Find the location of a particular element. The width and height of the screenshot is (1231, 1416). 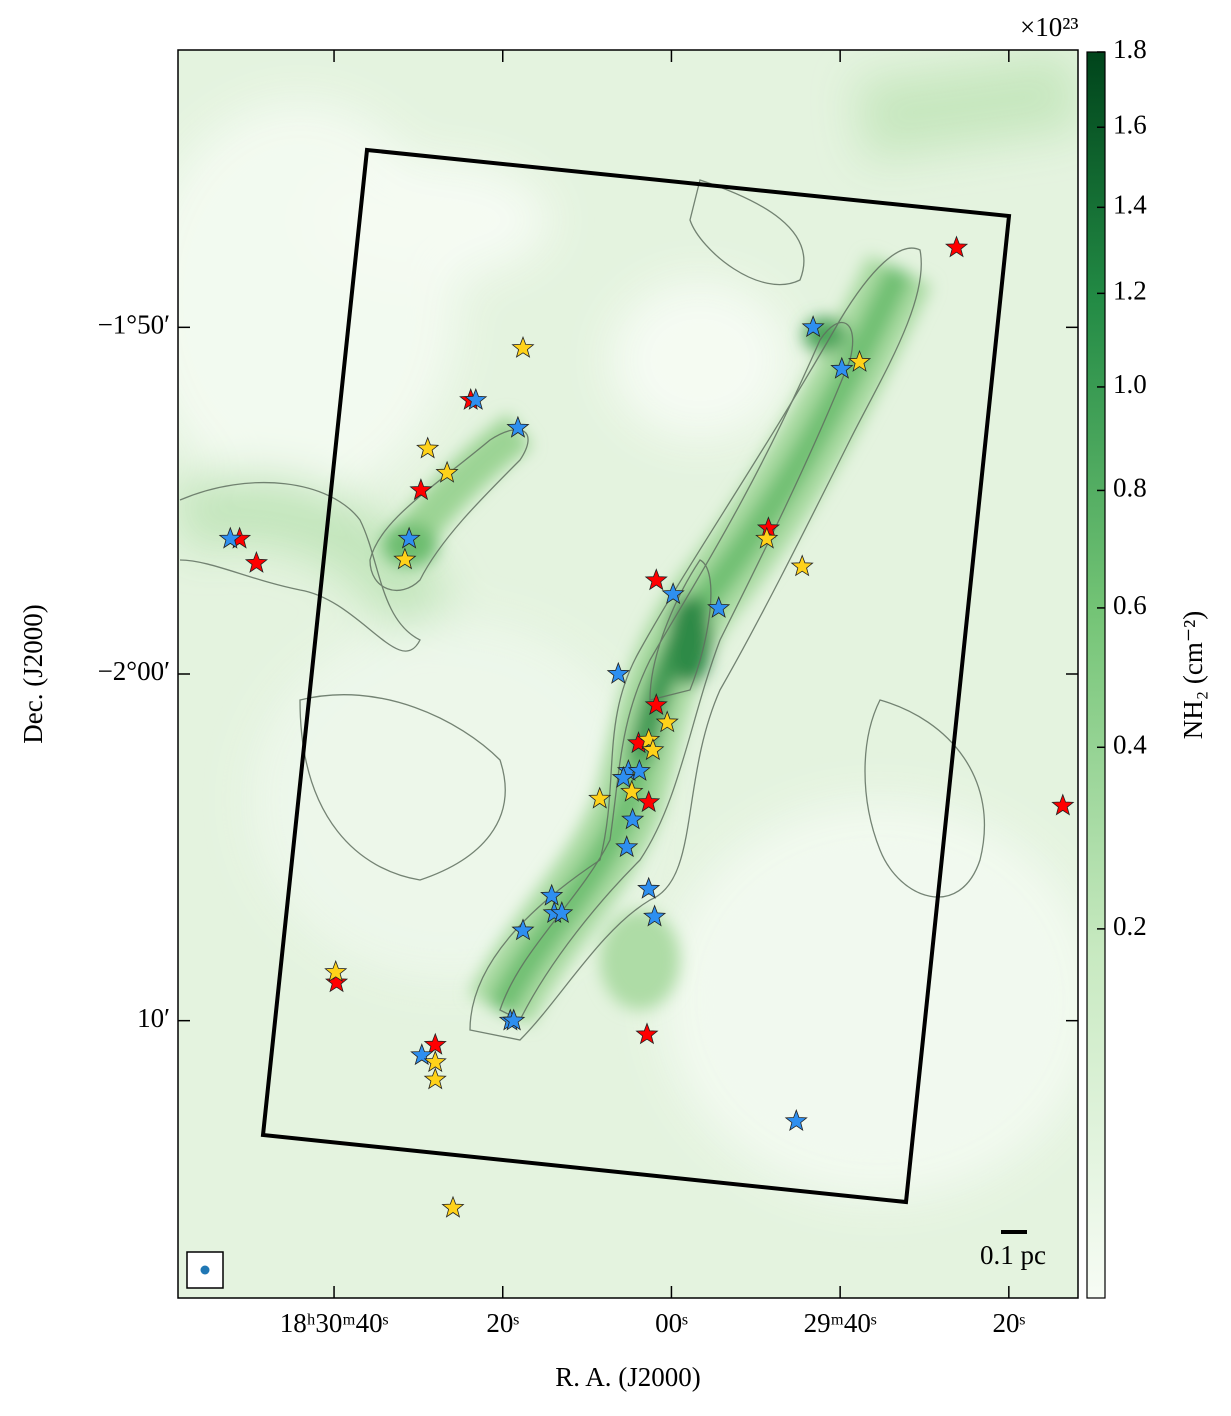

colorbar-tick-label: 1.2 is located at coordinates (1130, 291).